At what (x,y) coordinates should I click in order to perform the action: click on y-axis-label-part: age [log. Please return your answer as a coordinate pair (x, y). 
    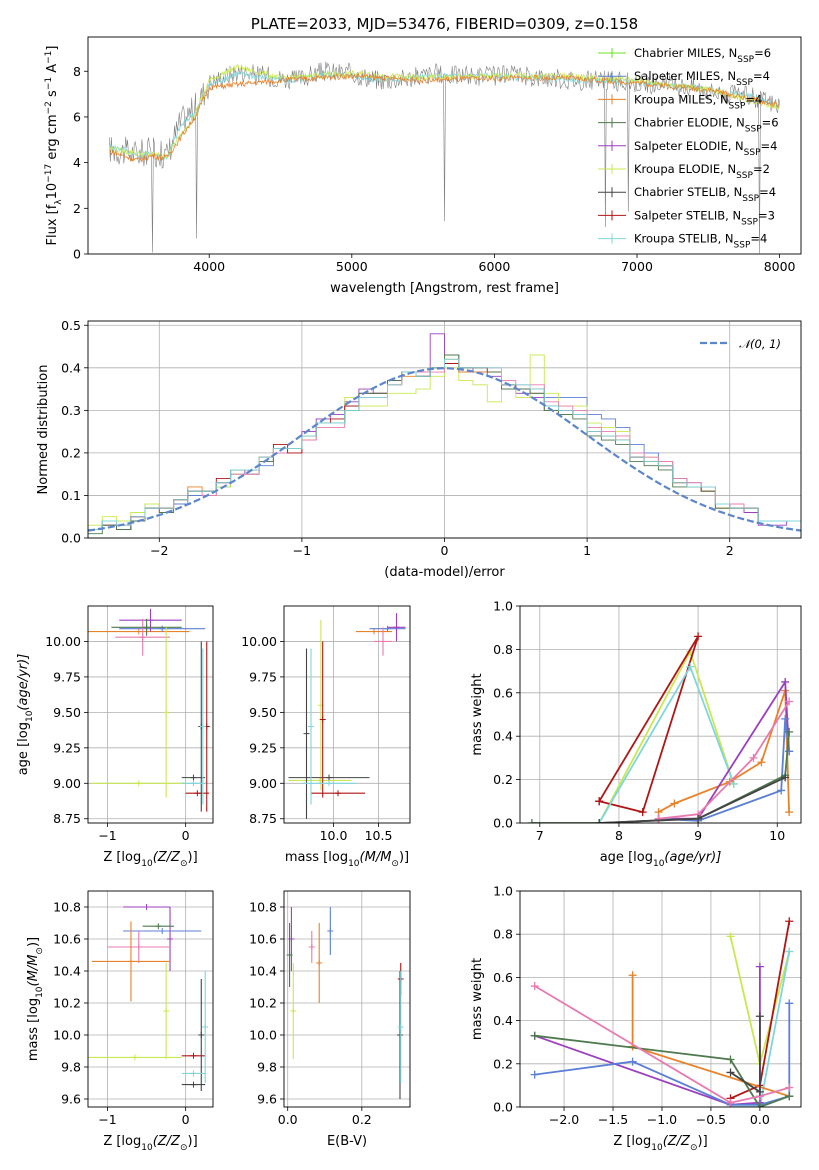
    Looking at the image, I should click on (23, 748).